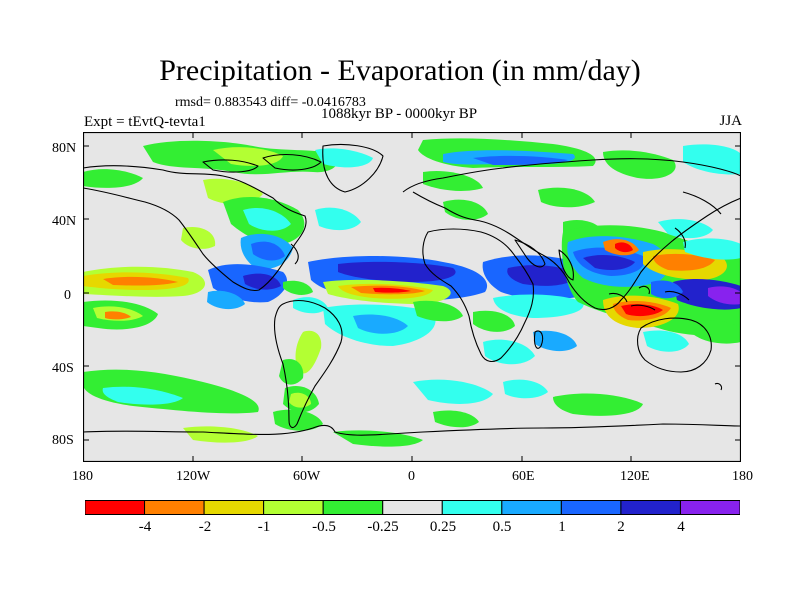  What do you see at coordinates (562, 527) in the screenshot?
I see `colorbar-label: 1` at bounding box center [562, 527].